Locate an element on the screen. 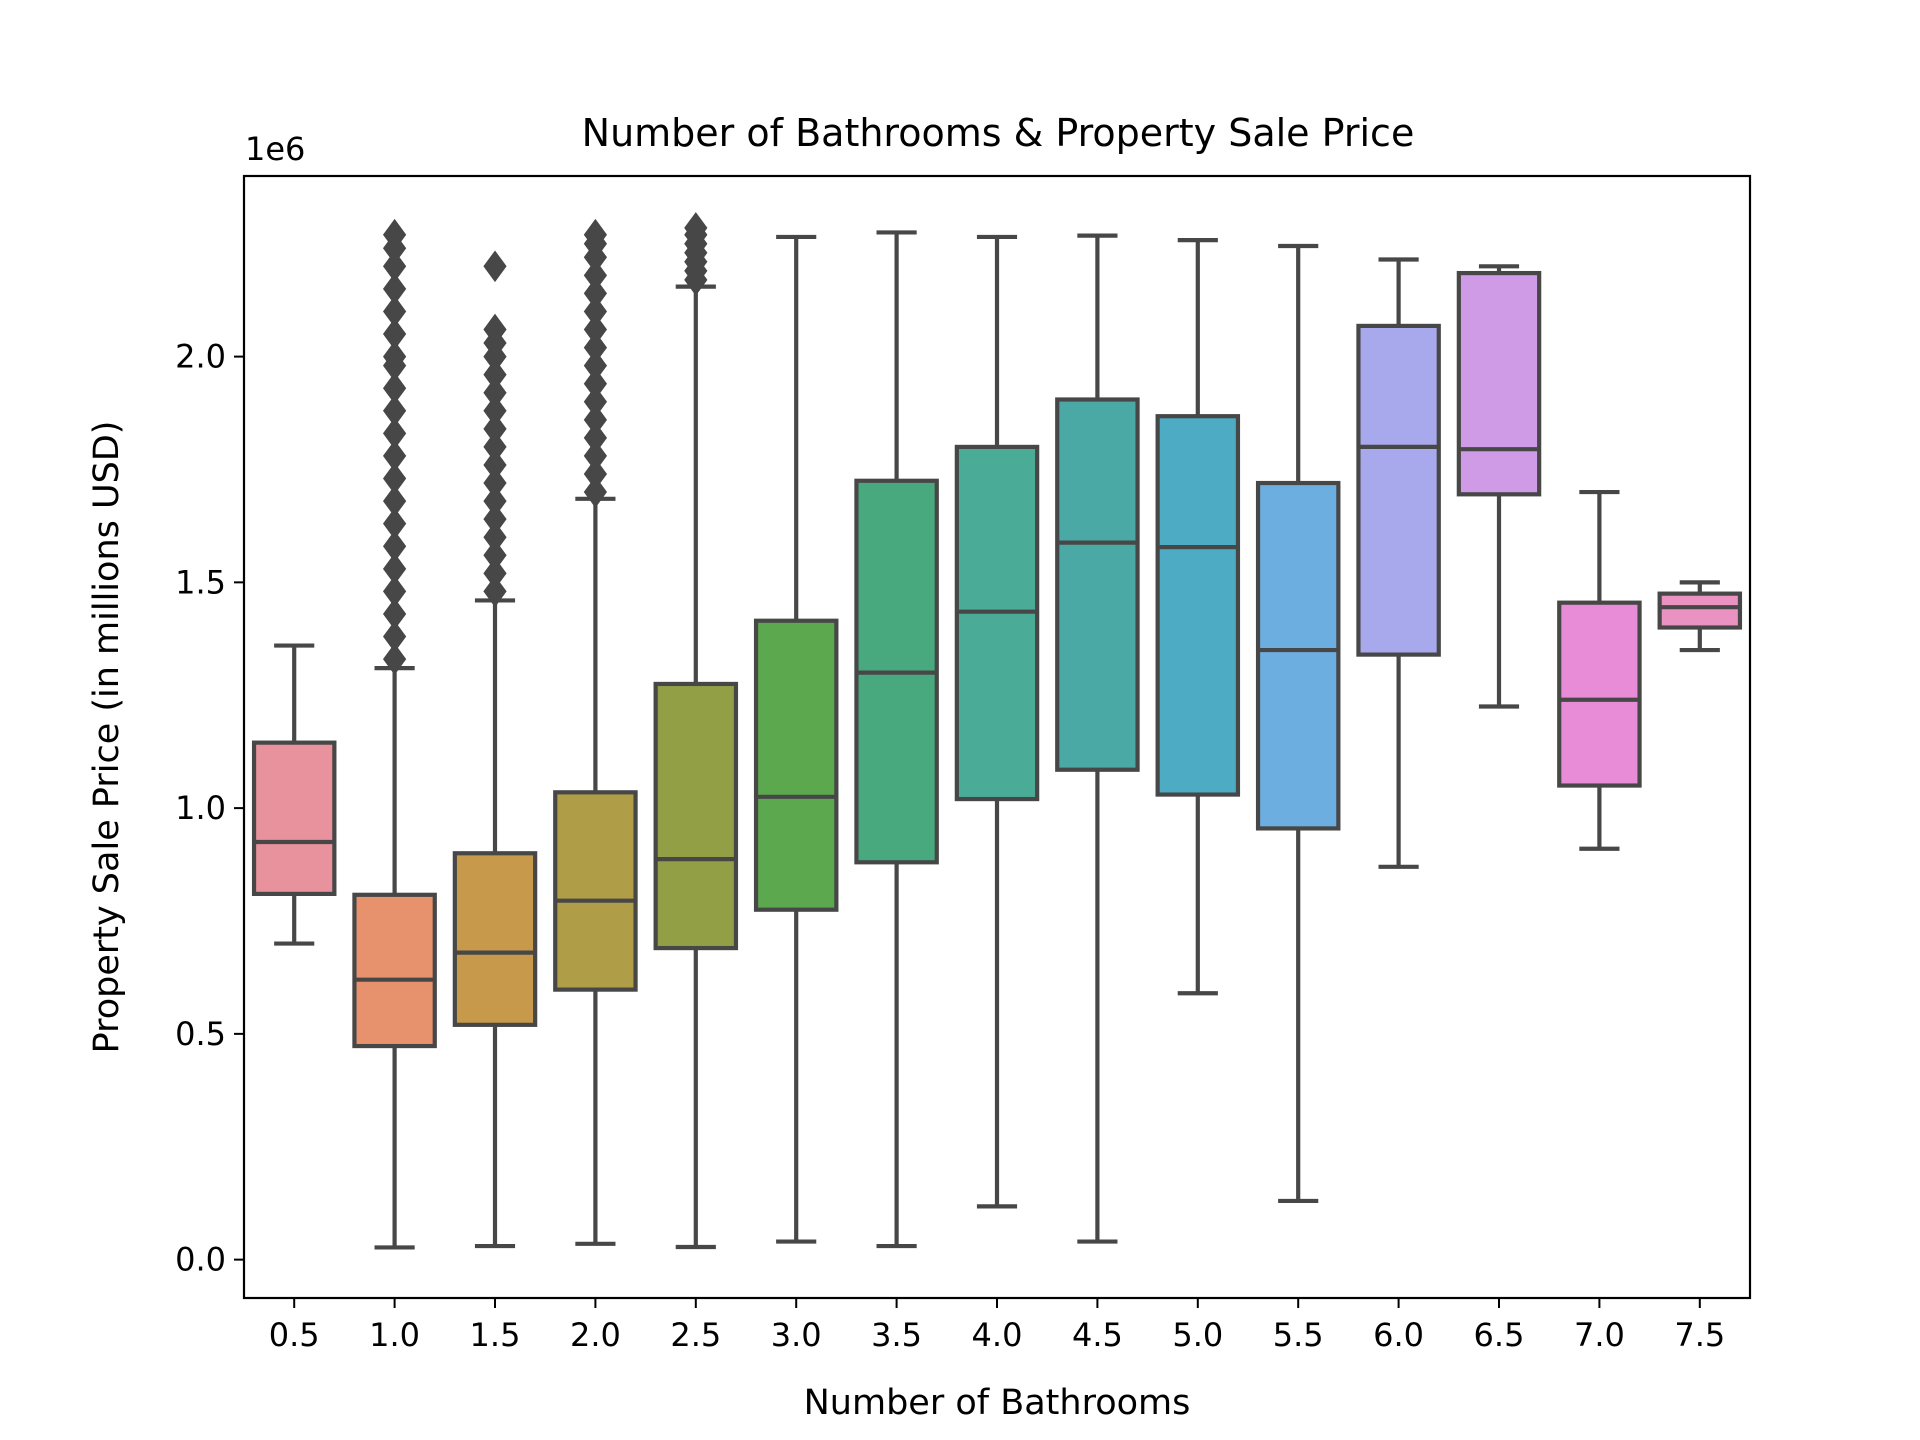 The height and width of the screenshot is (1440, 1920). box-group-3.5 is located at coordinates (896, 739).